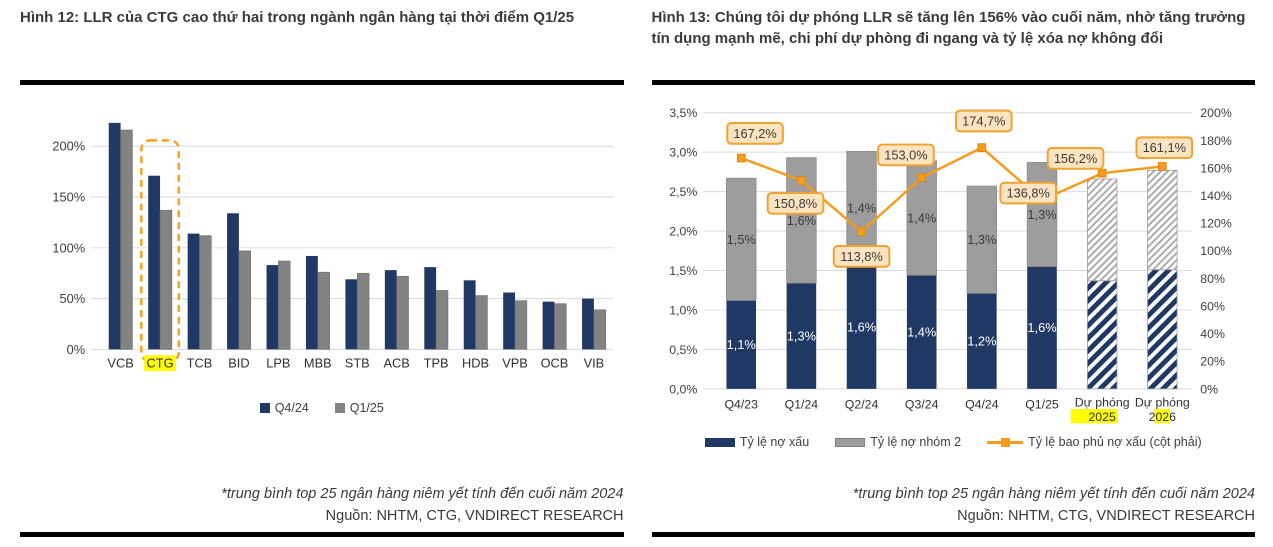 The width and height of the screenshot is (1273, 547). I want to click on bar-ctg-q424, so click(154, 262).